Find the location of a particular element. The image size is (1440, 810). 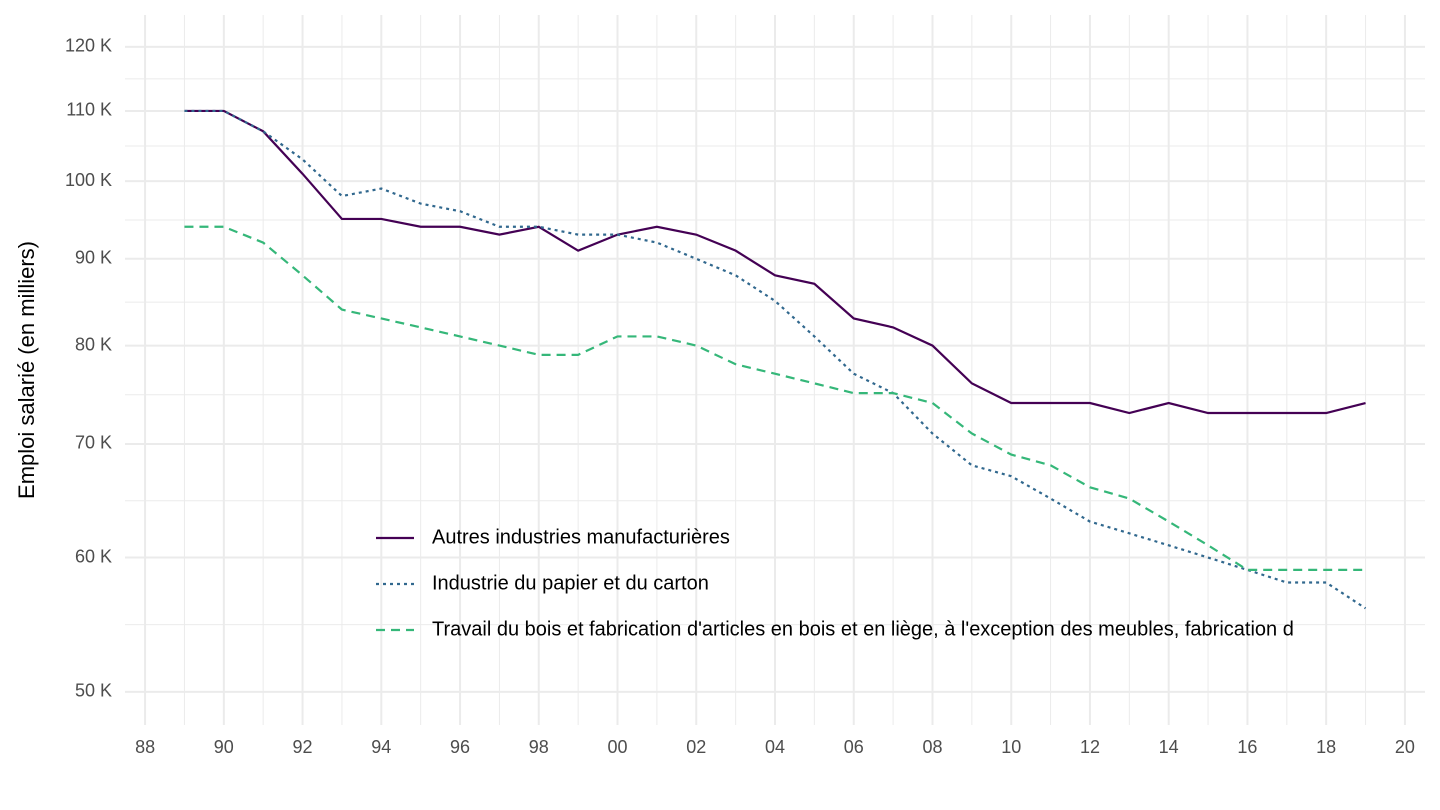

legend-label: Autres industries manufacturières is located at coordinates (581, 537).